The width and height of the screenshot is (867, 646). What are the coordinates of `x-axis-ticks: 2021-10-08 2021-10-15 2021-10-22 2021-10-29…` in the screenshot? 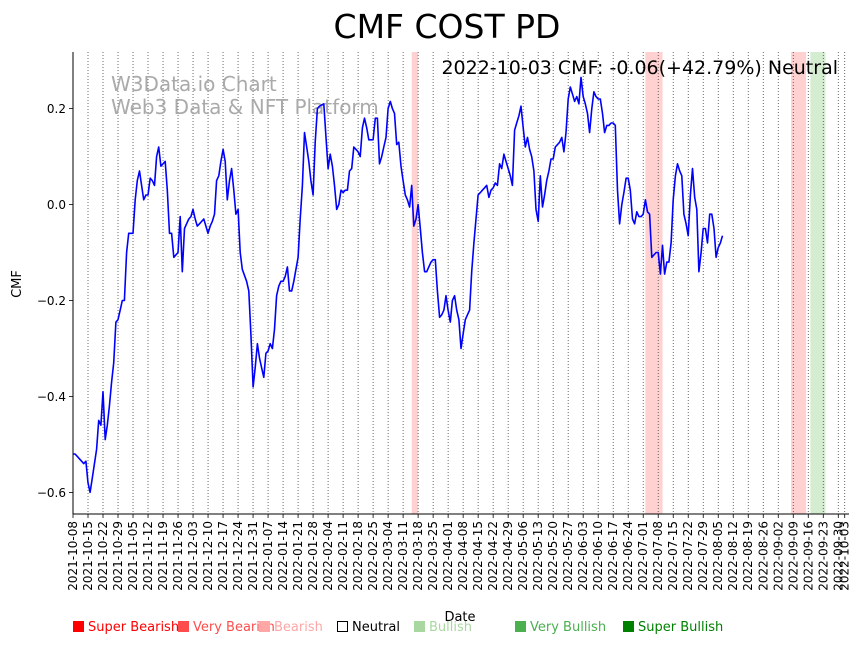 It's located at (459, 552).